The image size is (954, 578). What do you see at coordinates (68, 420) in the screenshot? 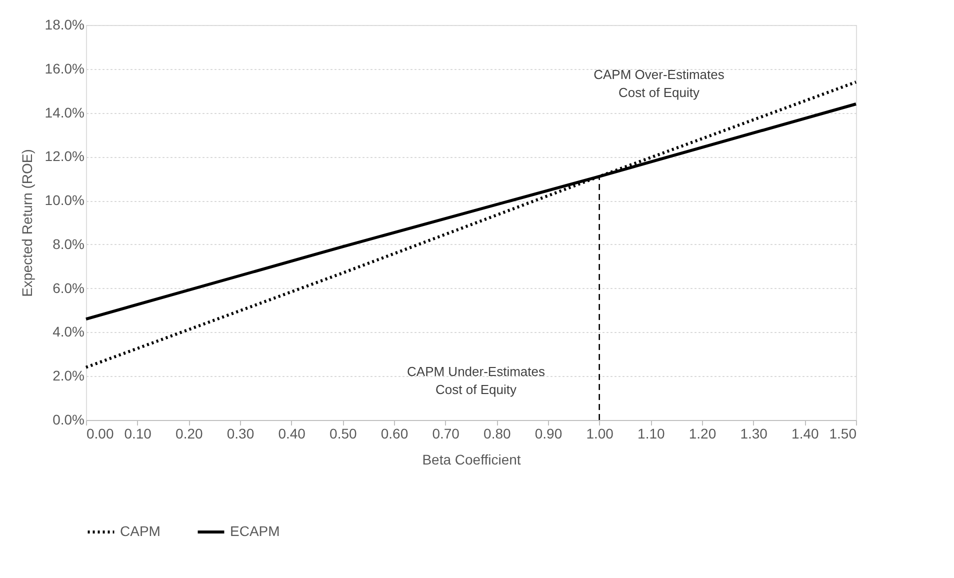
I see `y-tick-label: 0.0%` at bounding box center [68, 420].